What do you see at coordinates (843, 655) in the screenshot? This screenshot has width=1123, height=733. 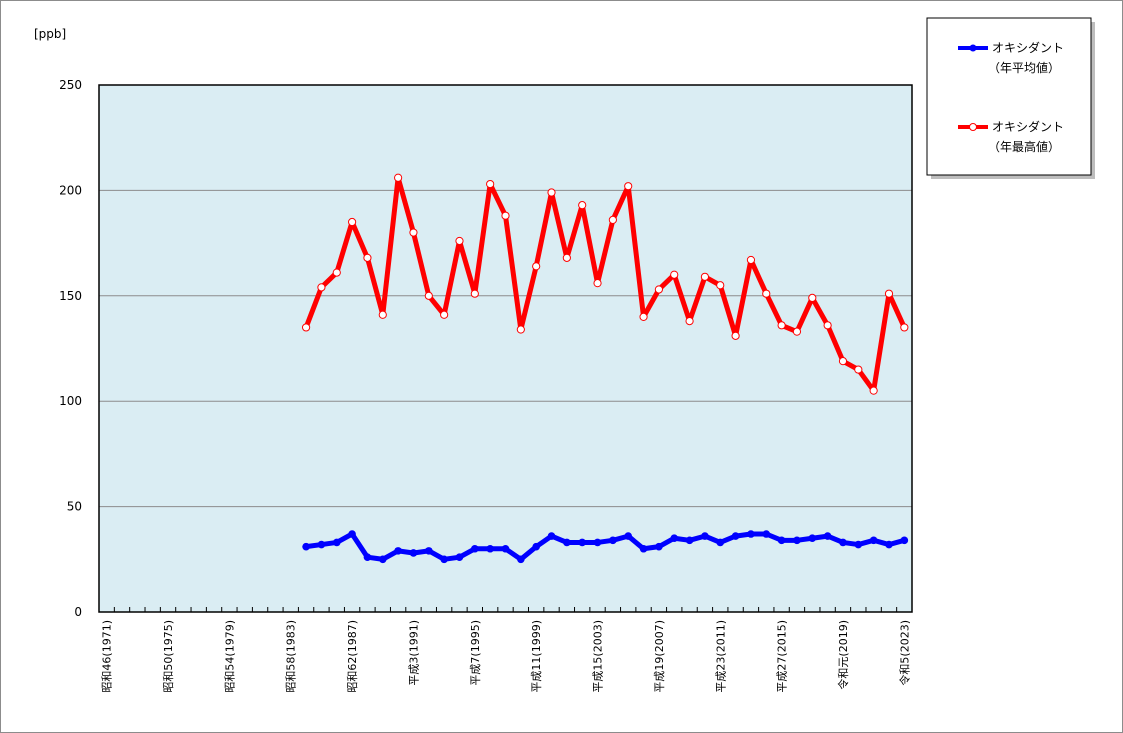 I see `x-tick-label: 令和元(2019)` at bounding box center [843, 655].